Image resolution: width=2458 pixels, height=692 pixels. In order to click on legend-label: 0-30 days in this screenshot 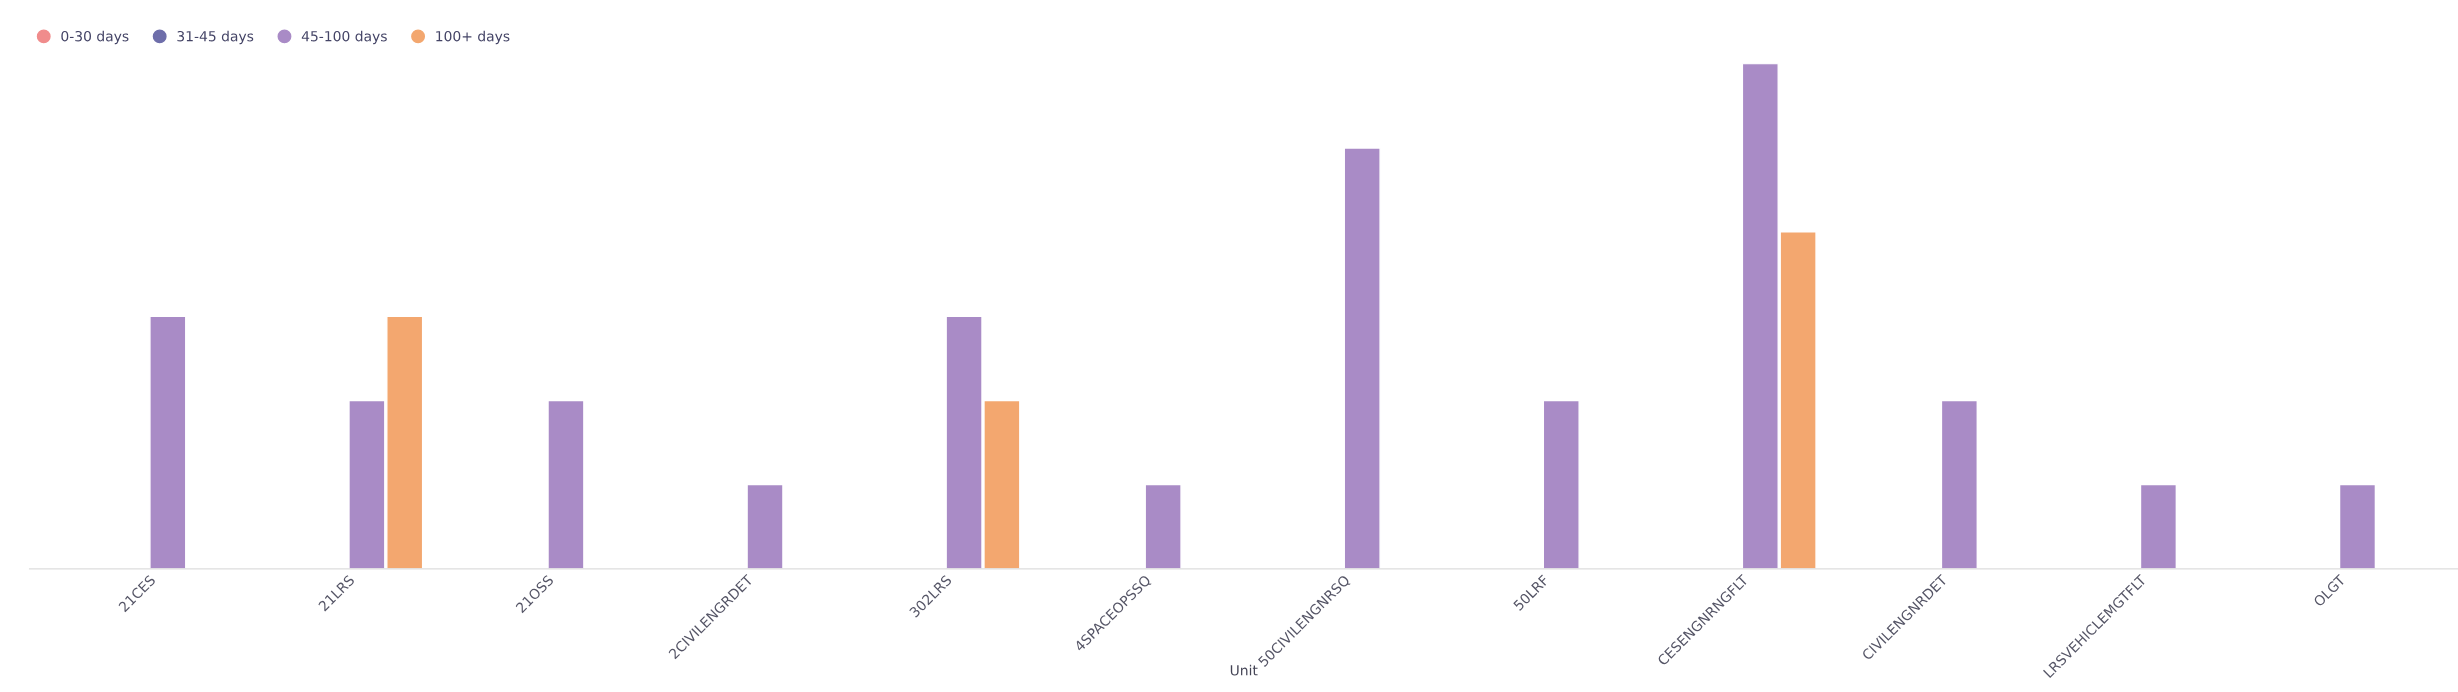, I will do `click(95, 37)`.